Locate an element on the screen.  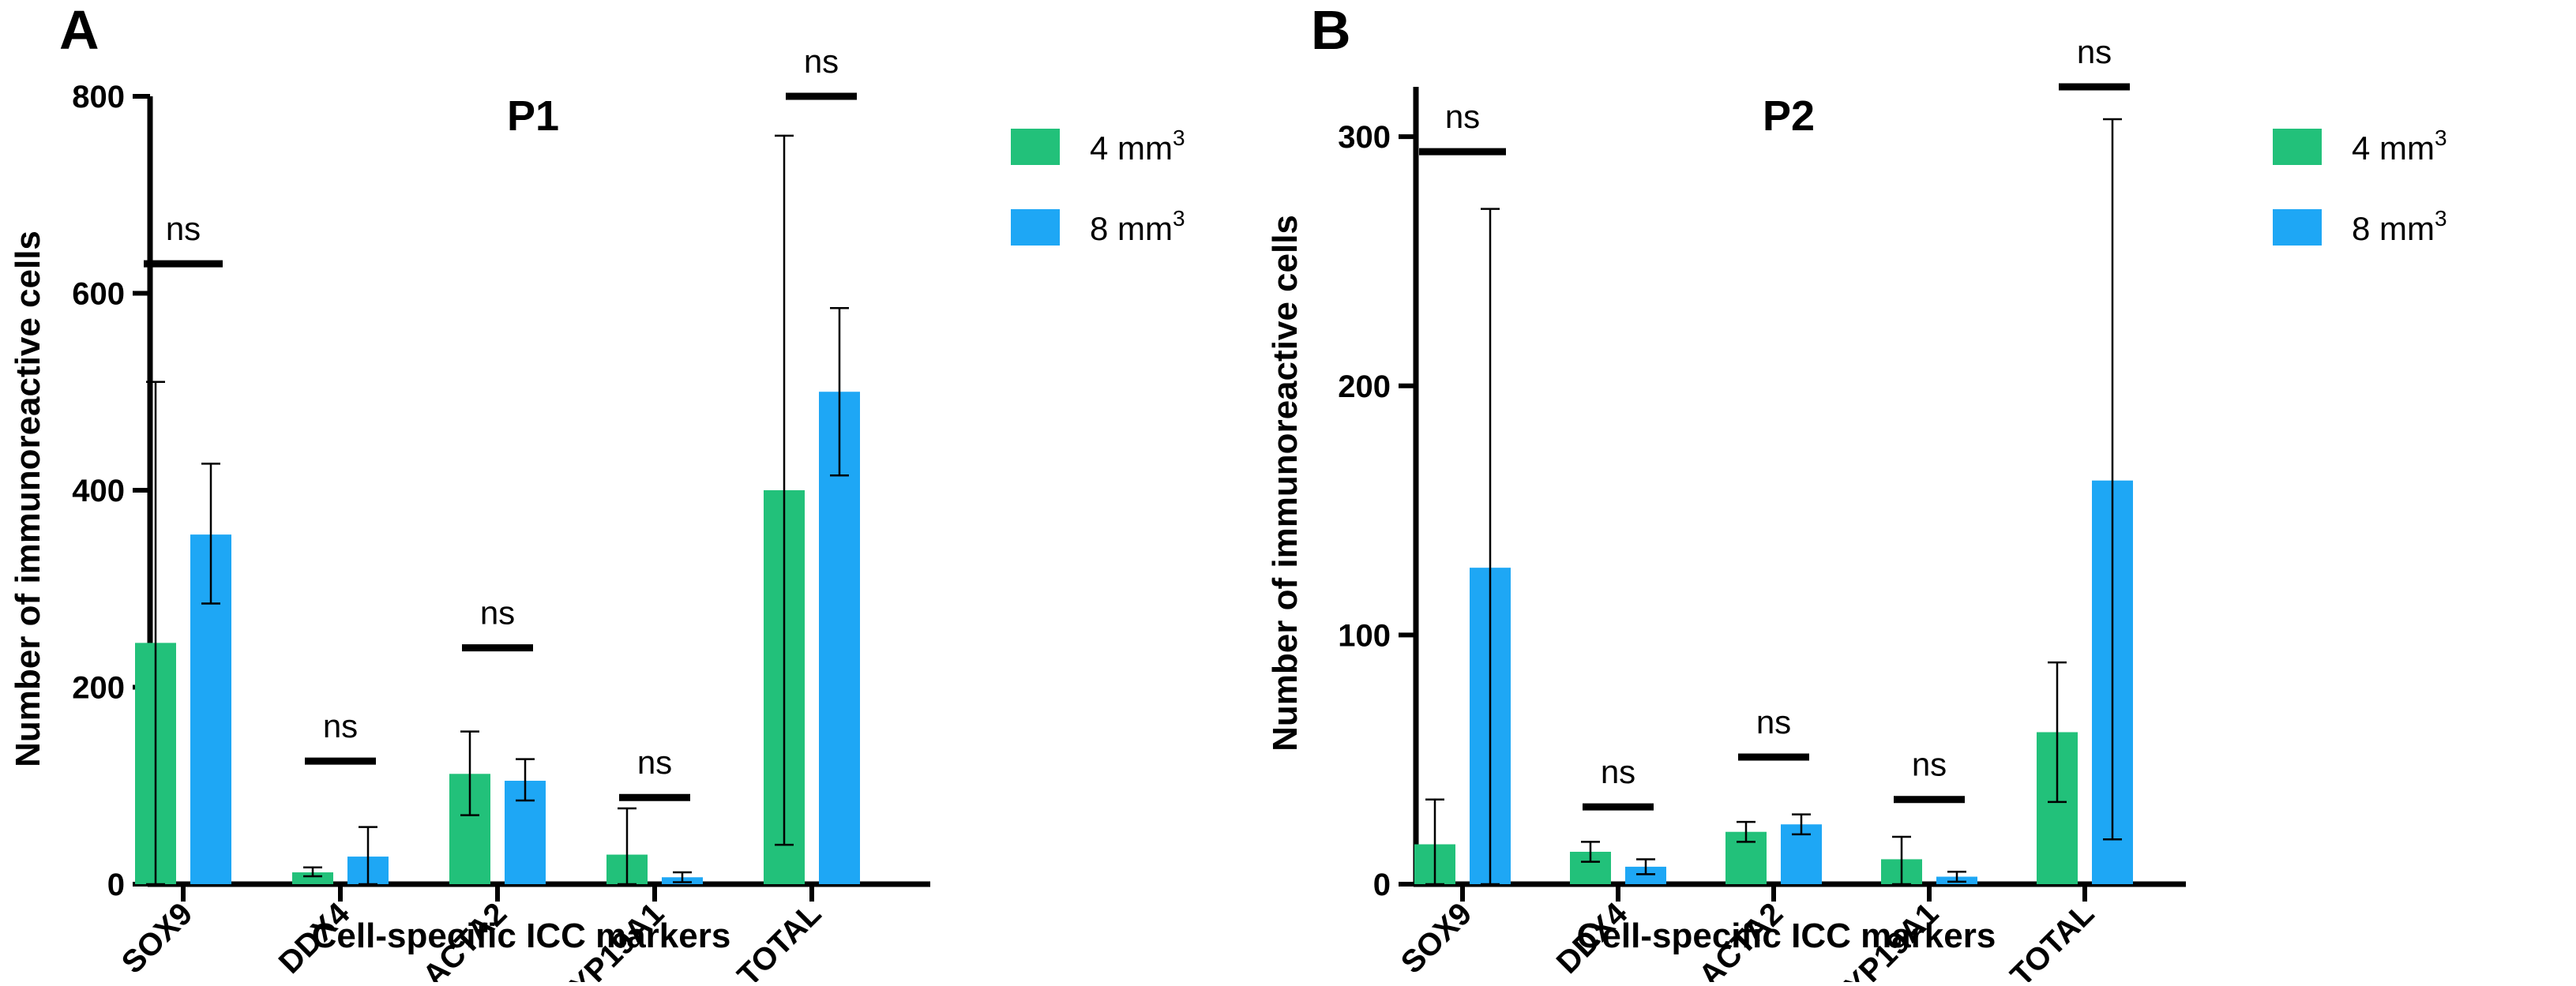
y-tick-label: 300 is located at coordinates (1364, 137).